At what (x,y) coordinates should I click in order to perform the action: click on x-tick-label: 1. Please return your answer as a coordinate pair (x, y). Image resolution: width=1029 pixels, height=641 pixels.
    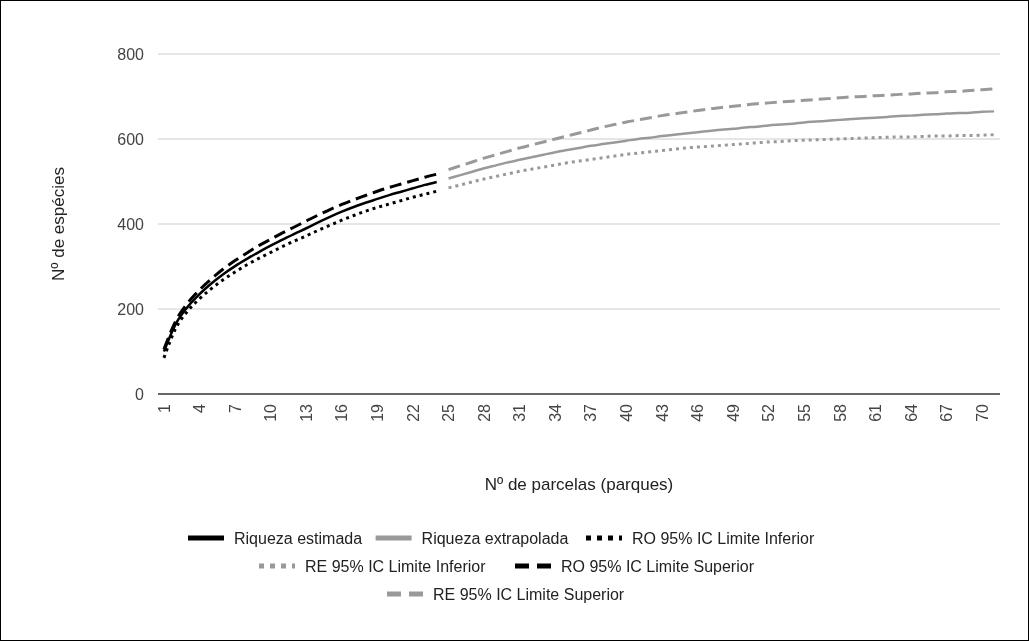
    Looking at the image, I should click on (164, 408).